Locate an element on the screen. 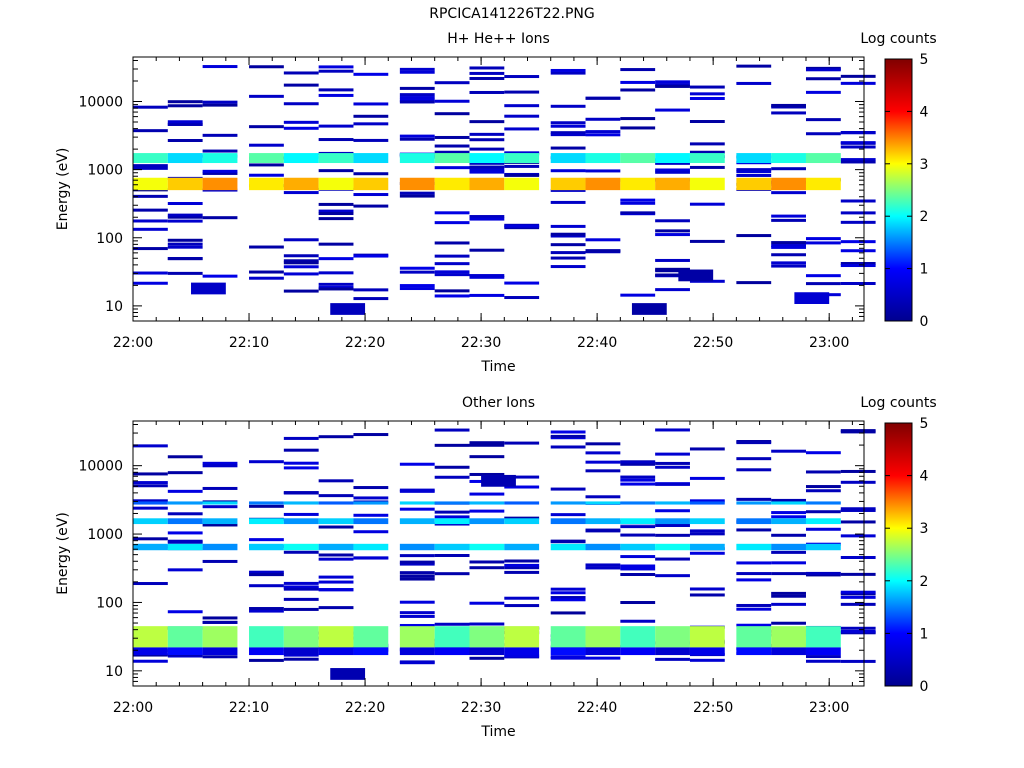  x-tick-label: 22:40 is located at coordinates (597, 708).